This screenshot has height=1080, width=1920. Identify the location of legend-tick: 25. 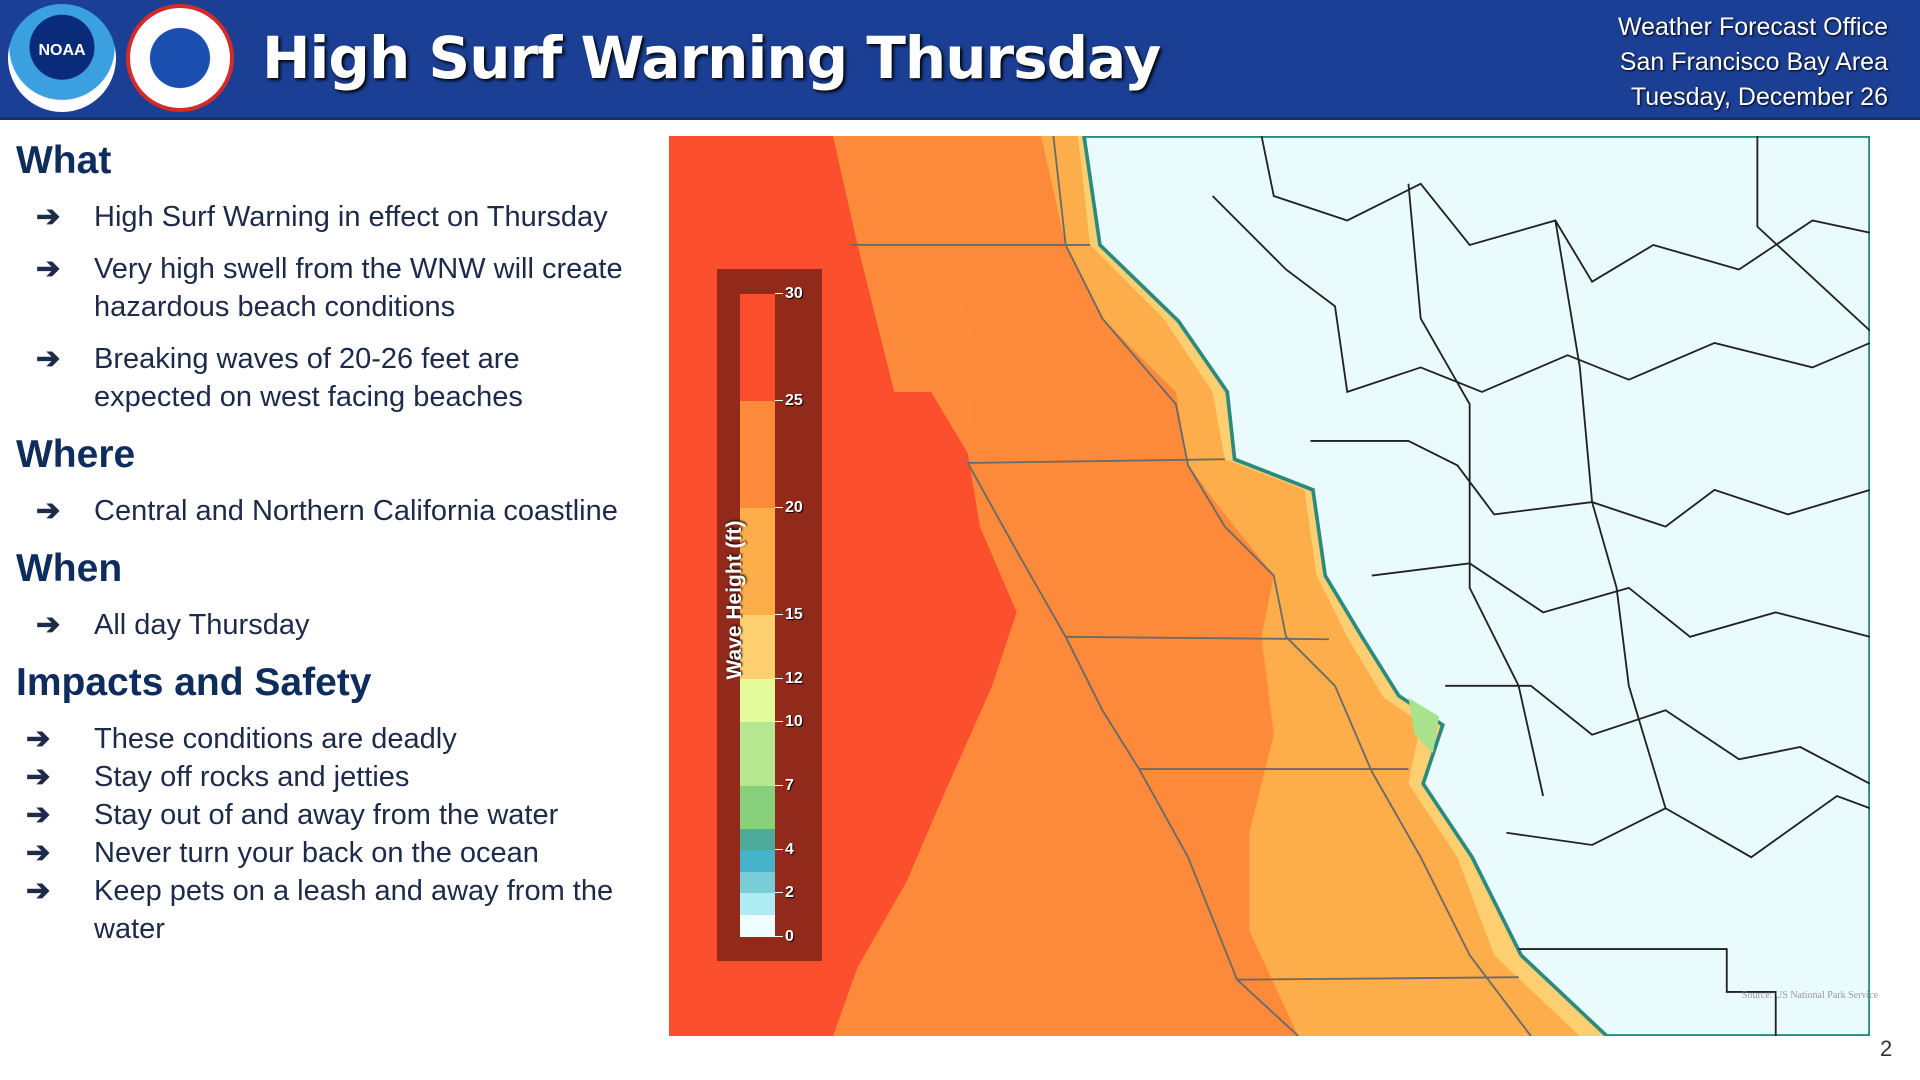
(789, 401).